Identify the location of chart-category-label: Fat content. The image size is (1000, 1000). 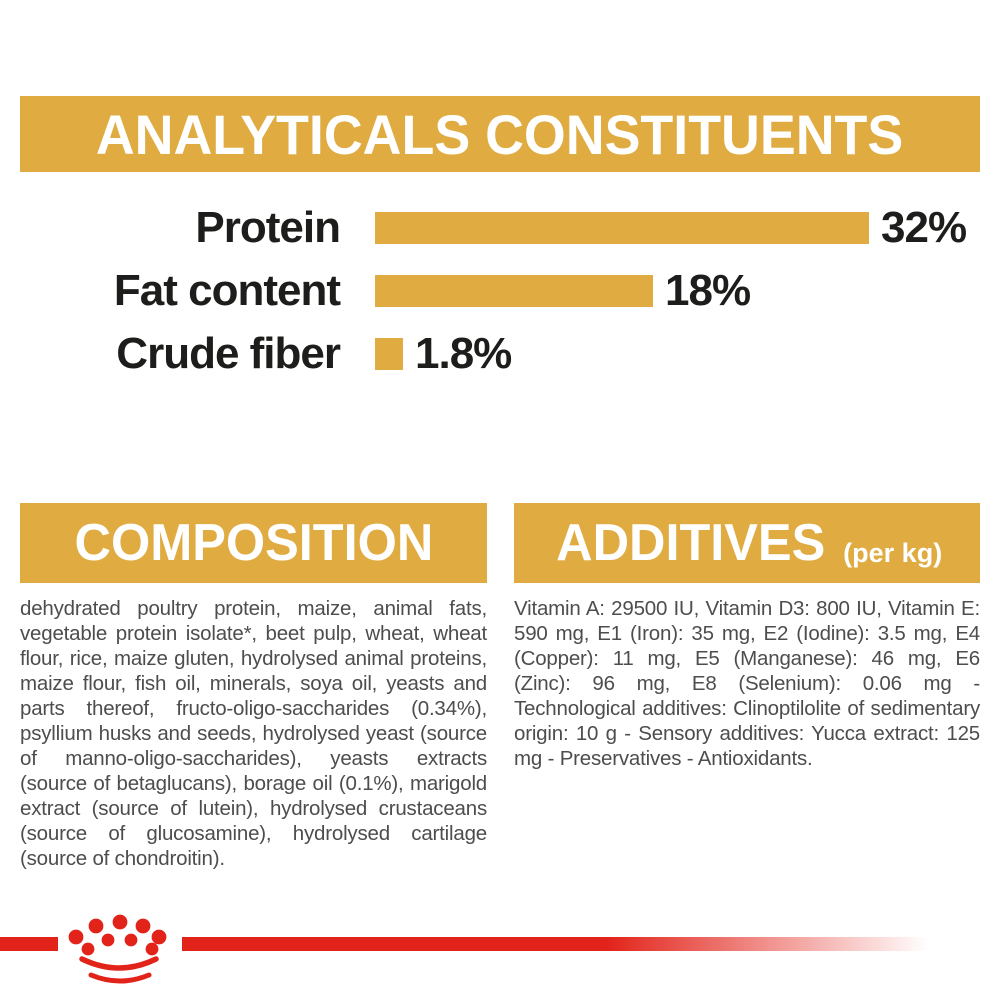
(227, 290).